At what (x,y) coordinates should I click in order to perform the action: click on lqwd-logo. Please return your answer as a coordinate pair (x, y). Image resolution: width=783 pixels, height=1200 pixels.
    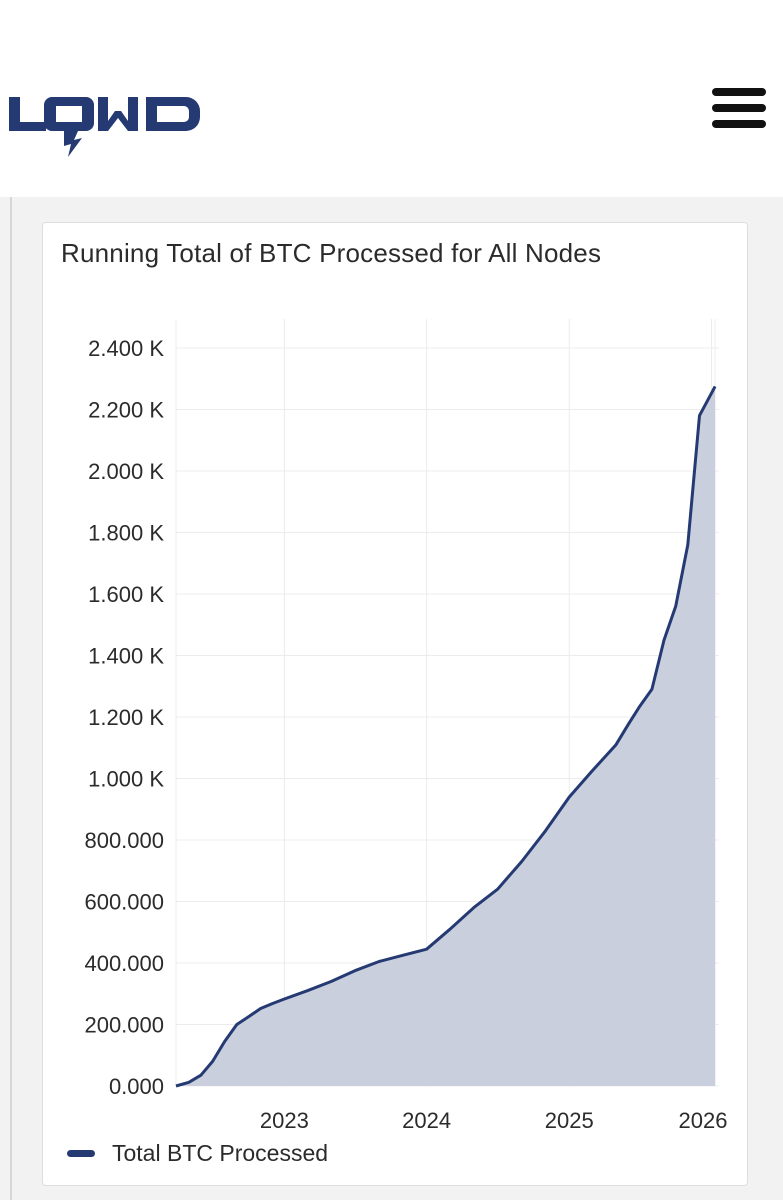
    Looking at the image, I should click on (106, 126).